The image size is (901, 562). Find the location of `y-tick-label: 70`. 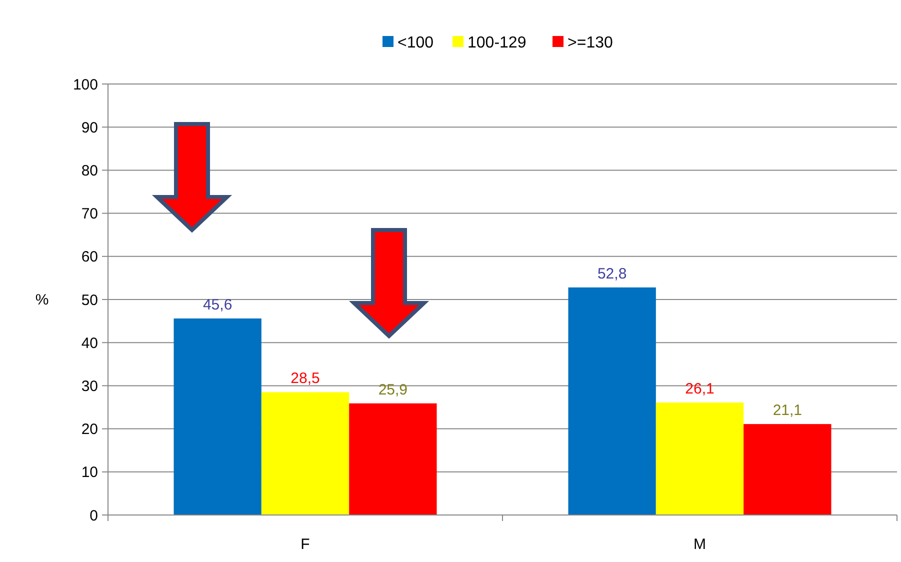

y-tick-label: 70 is located at coordinates (89, 214).